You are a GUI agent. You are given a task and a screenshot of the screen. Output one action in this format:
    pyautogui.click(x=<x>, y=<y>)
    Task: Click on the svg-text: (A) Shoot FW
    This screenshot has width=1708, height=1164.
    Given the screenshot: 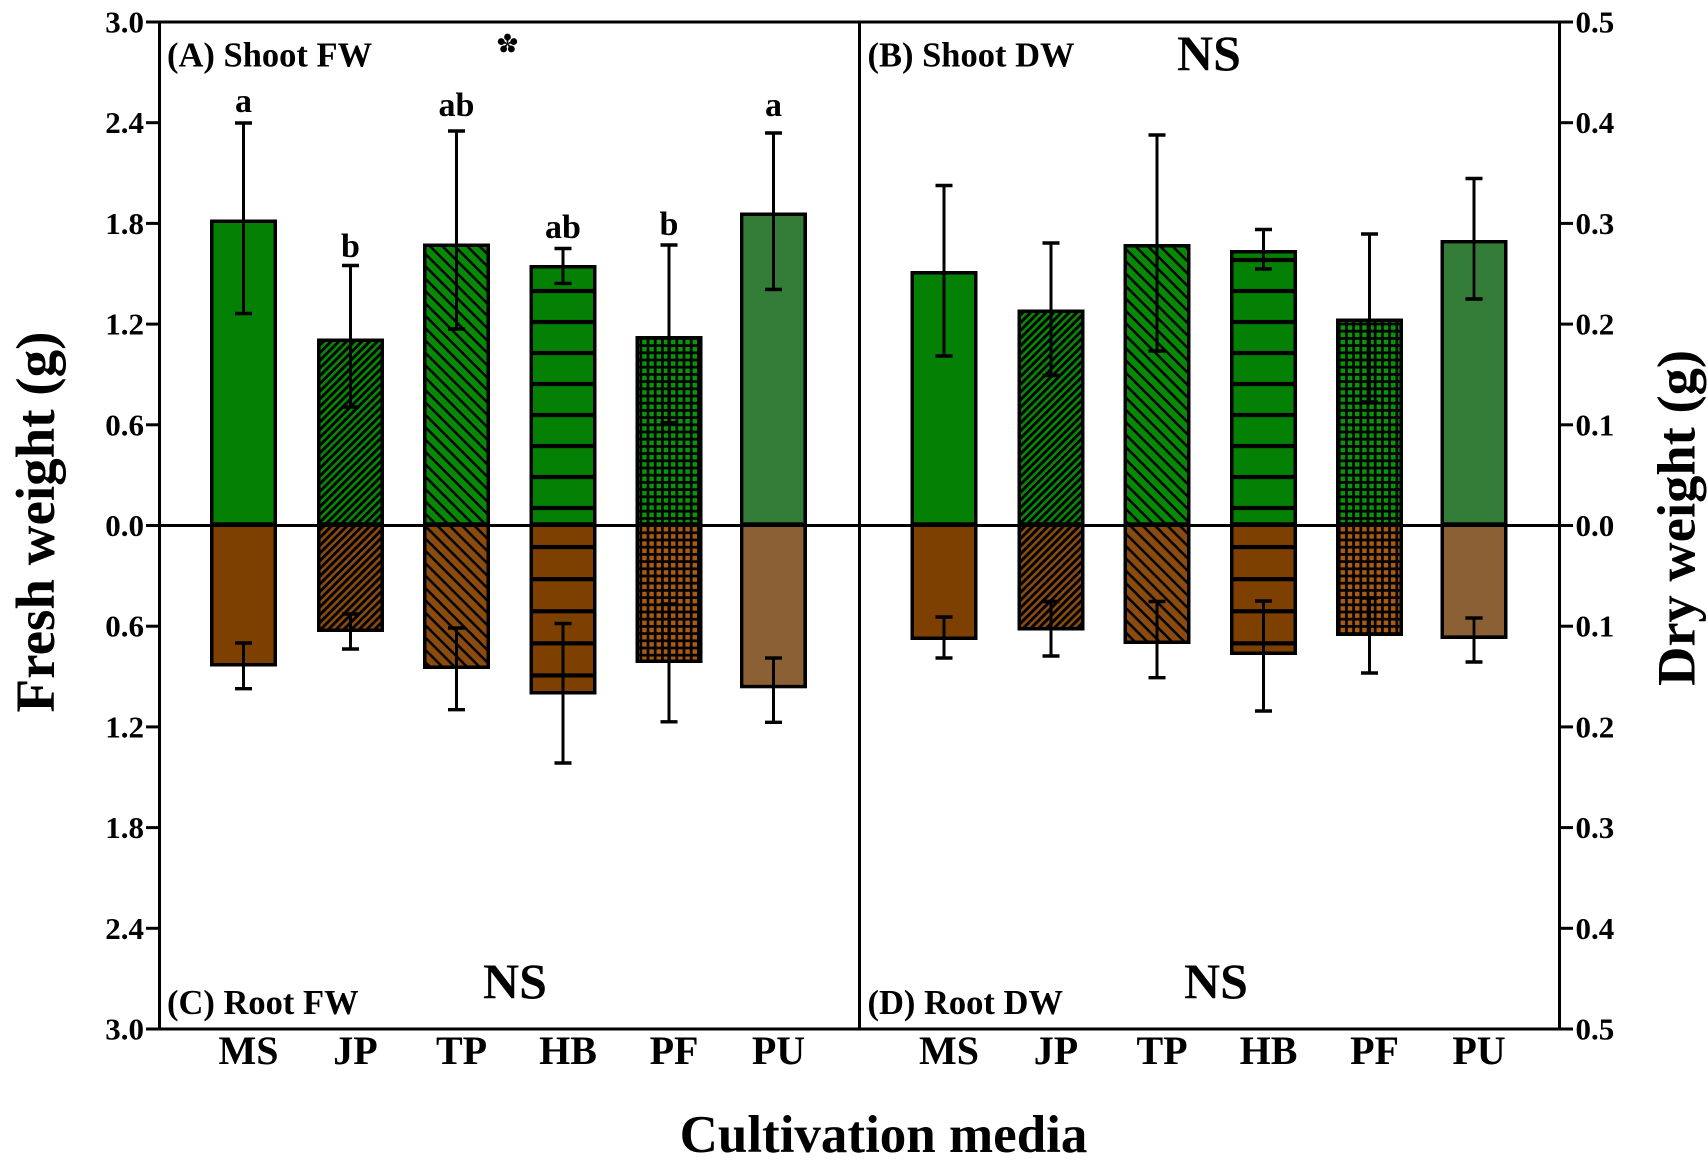 What is the action you would take?
    pyautogui.click(x=269, y=56)
    